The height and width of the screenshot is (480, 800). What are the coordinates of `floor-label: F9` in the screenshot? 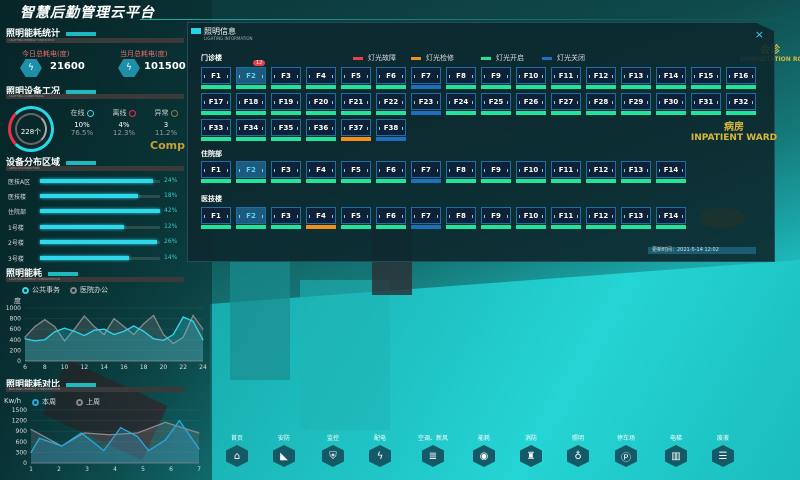 It's located at (496, 169).